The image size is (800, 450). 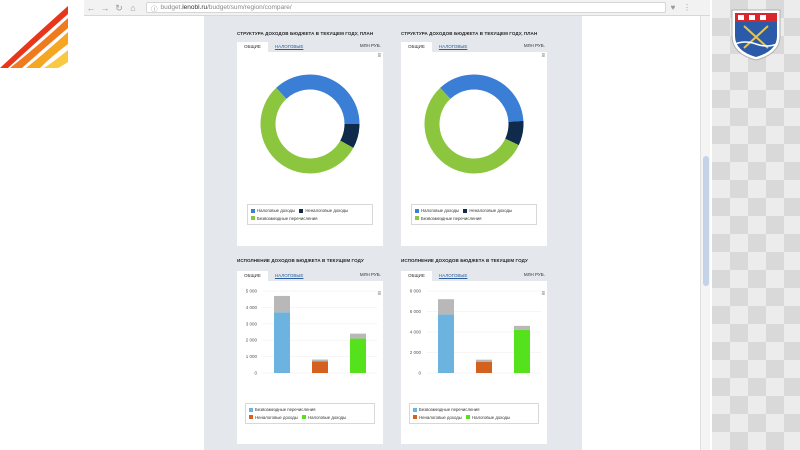 What do you see at coordinates (154, 9) in the screenshot?
I see `page-info-icon: ⓘ` at bounding box center [154, 9].